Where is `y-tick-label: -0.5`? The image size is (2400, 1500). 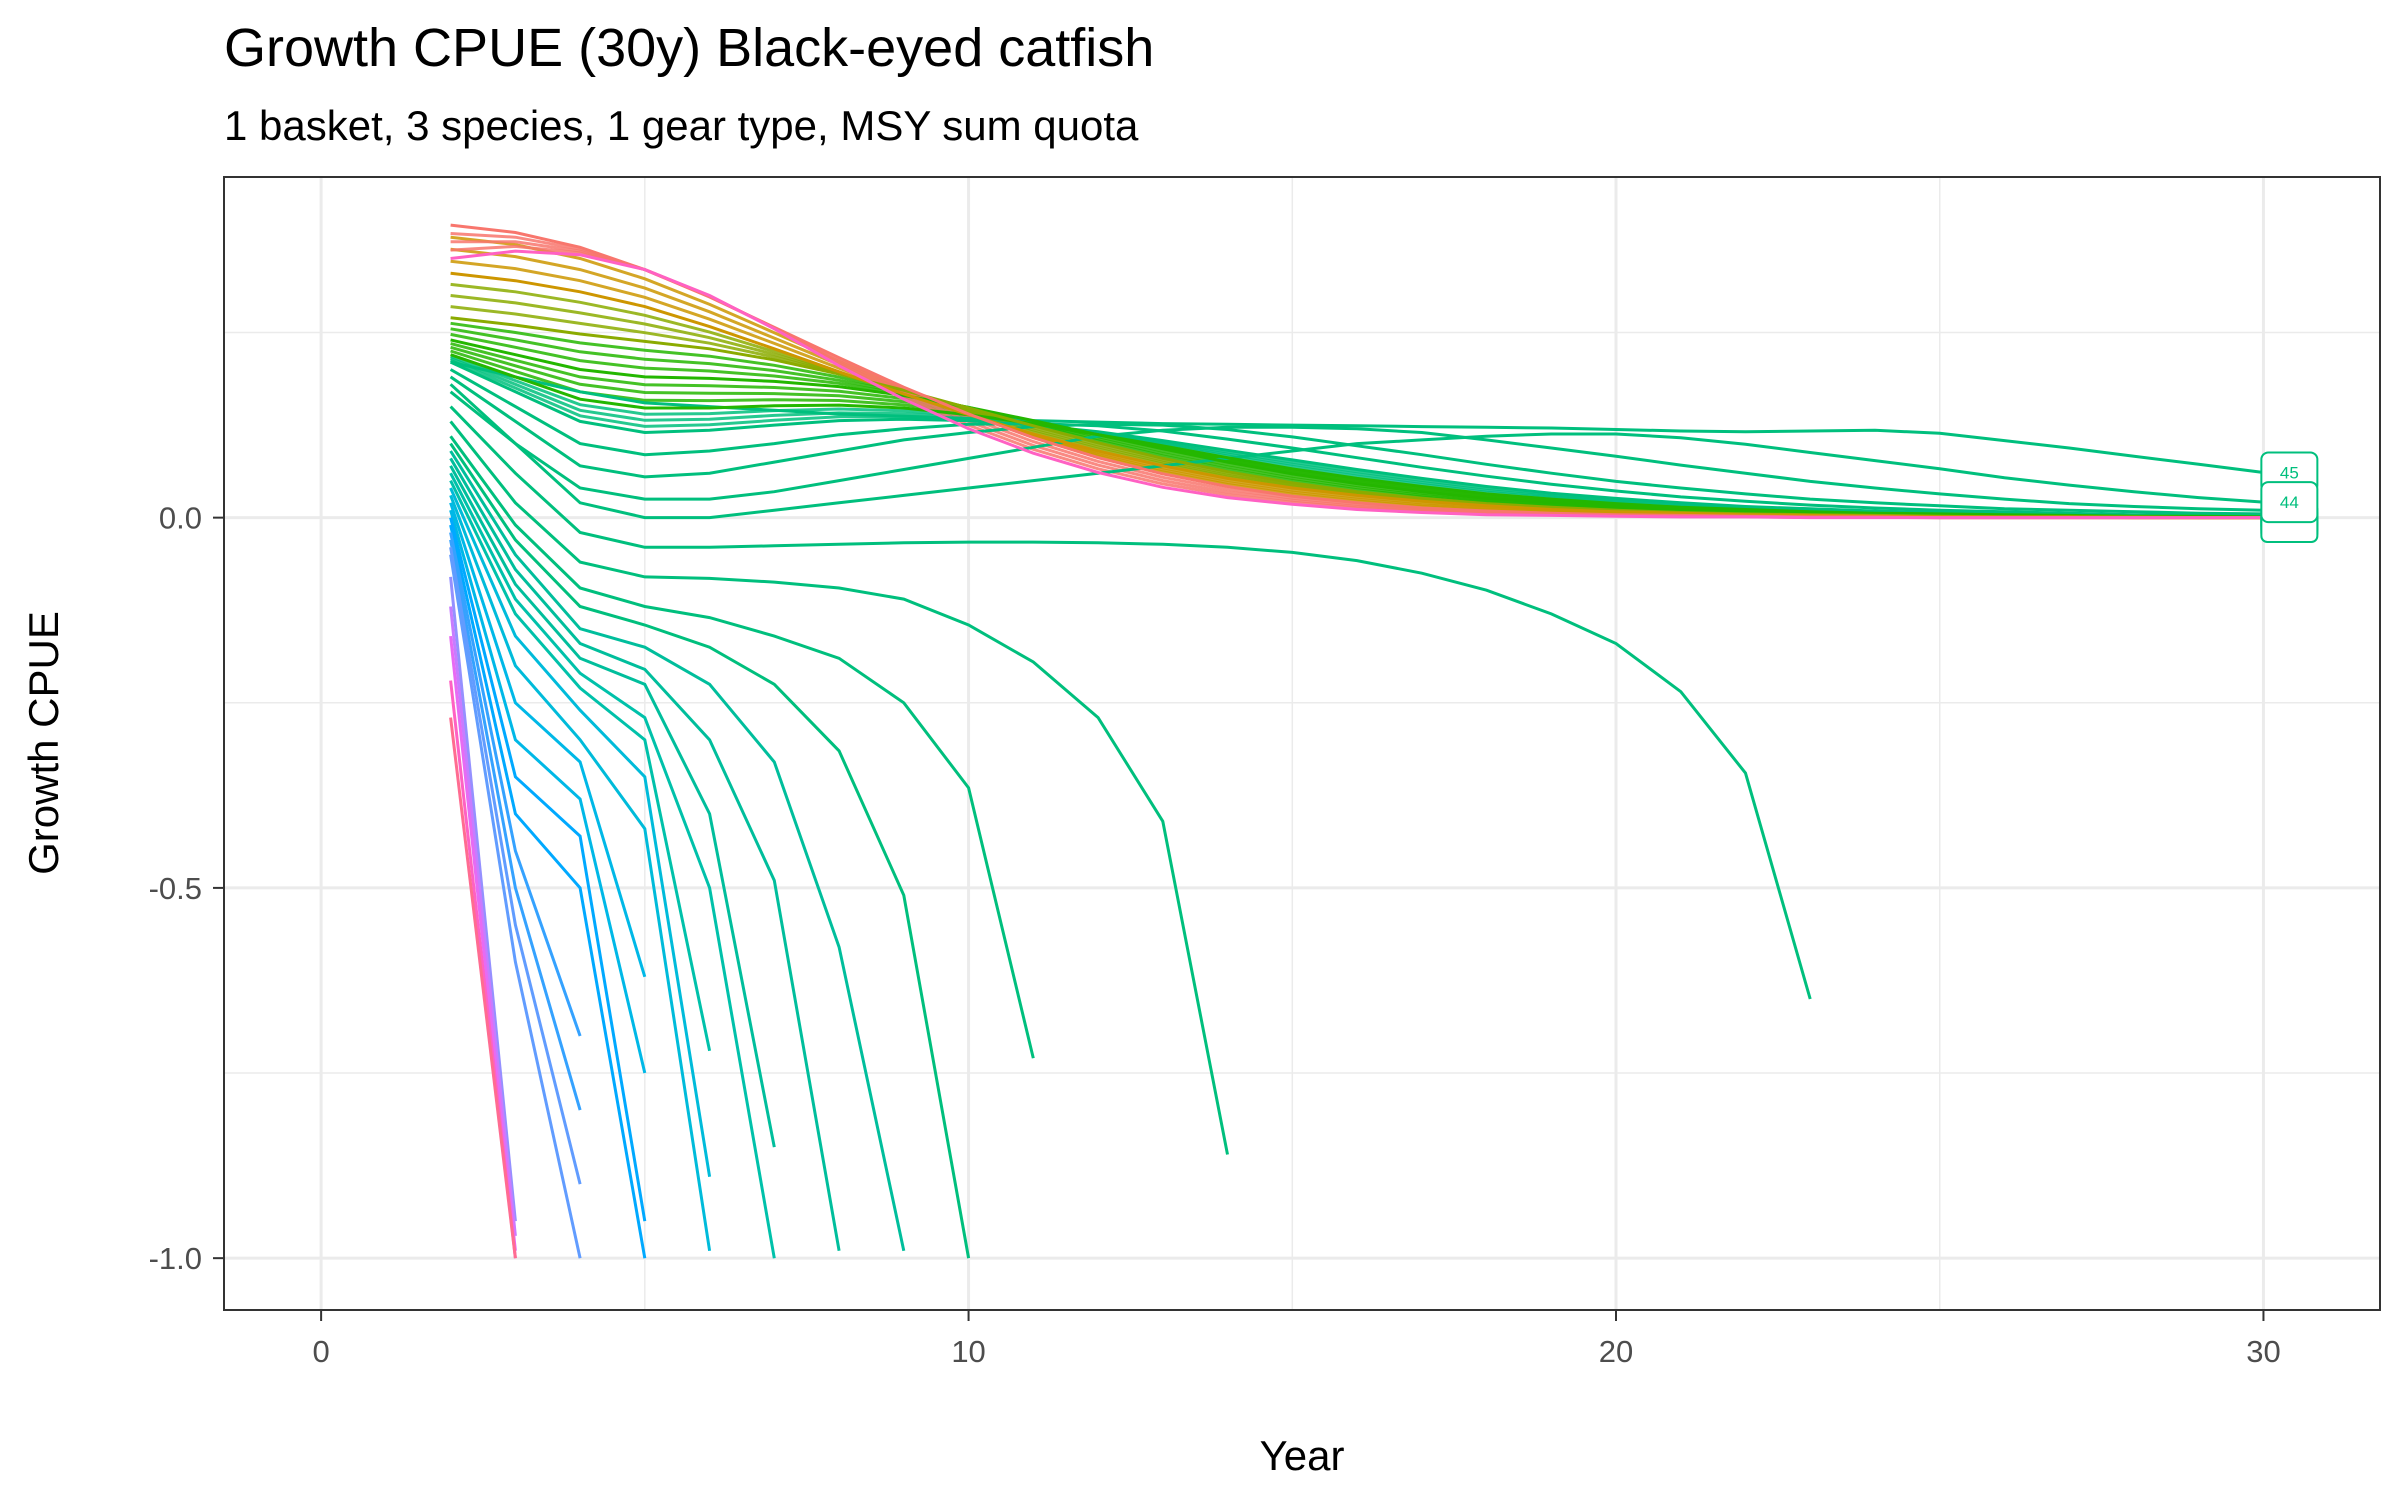
y-tick-label: -0.5 is located at coordinates (175, 888).